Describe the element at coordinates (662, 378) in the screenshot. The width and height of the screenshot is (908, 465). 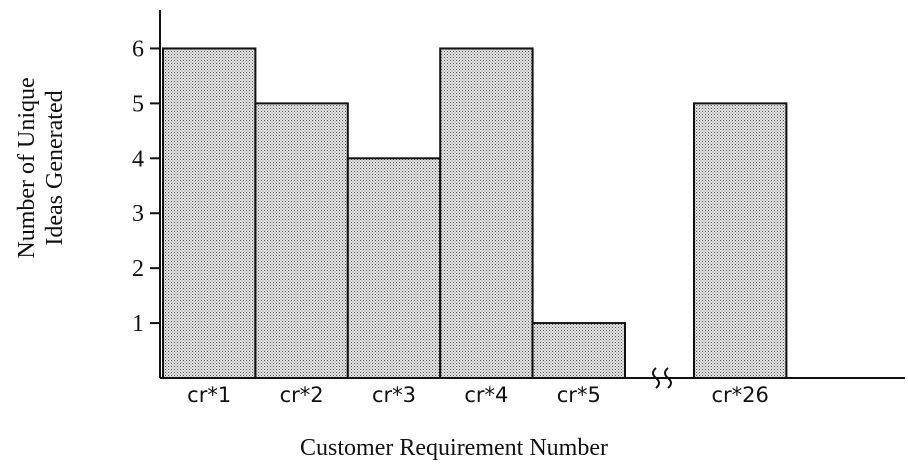
I see `axis-break` at that location.